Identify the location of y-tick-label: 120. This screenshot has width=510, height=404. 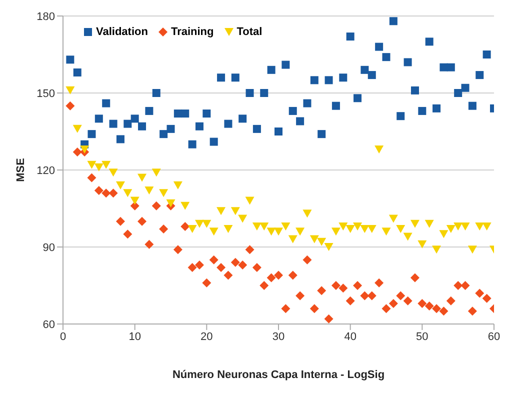
(45, 170).